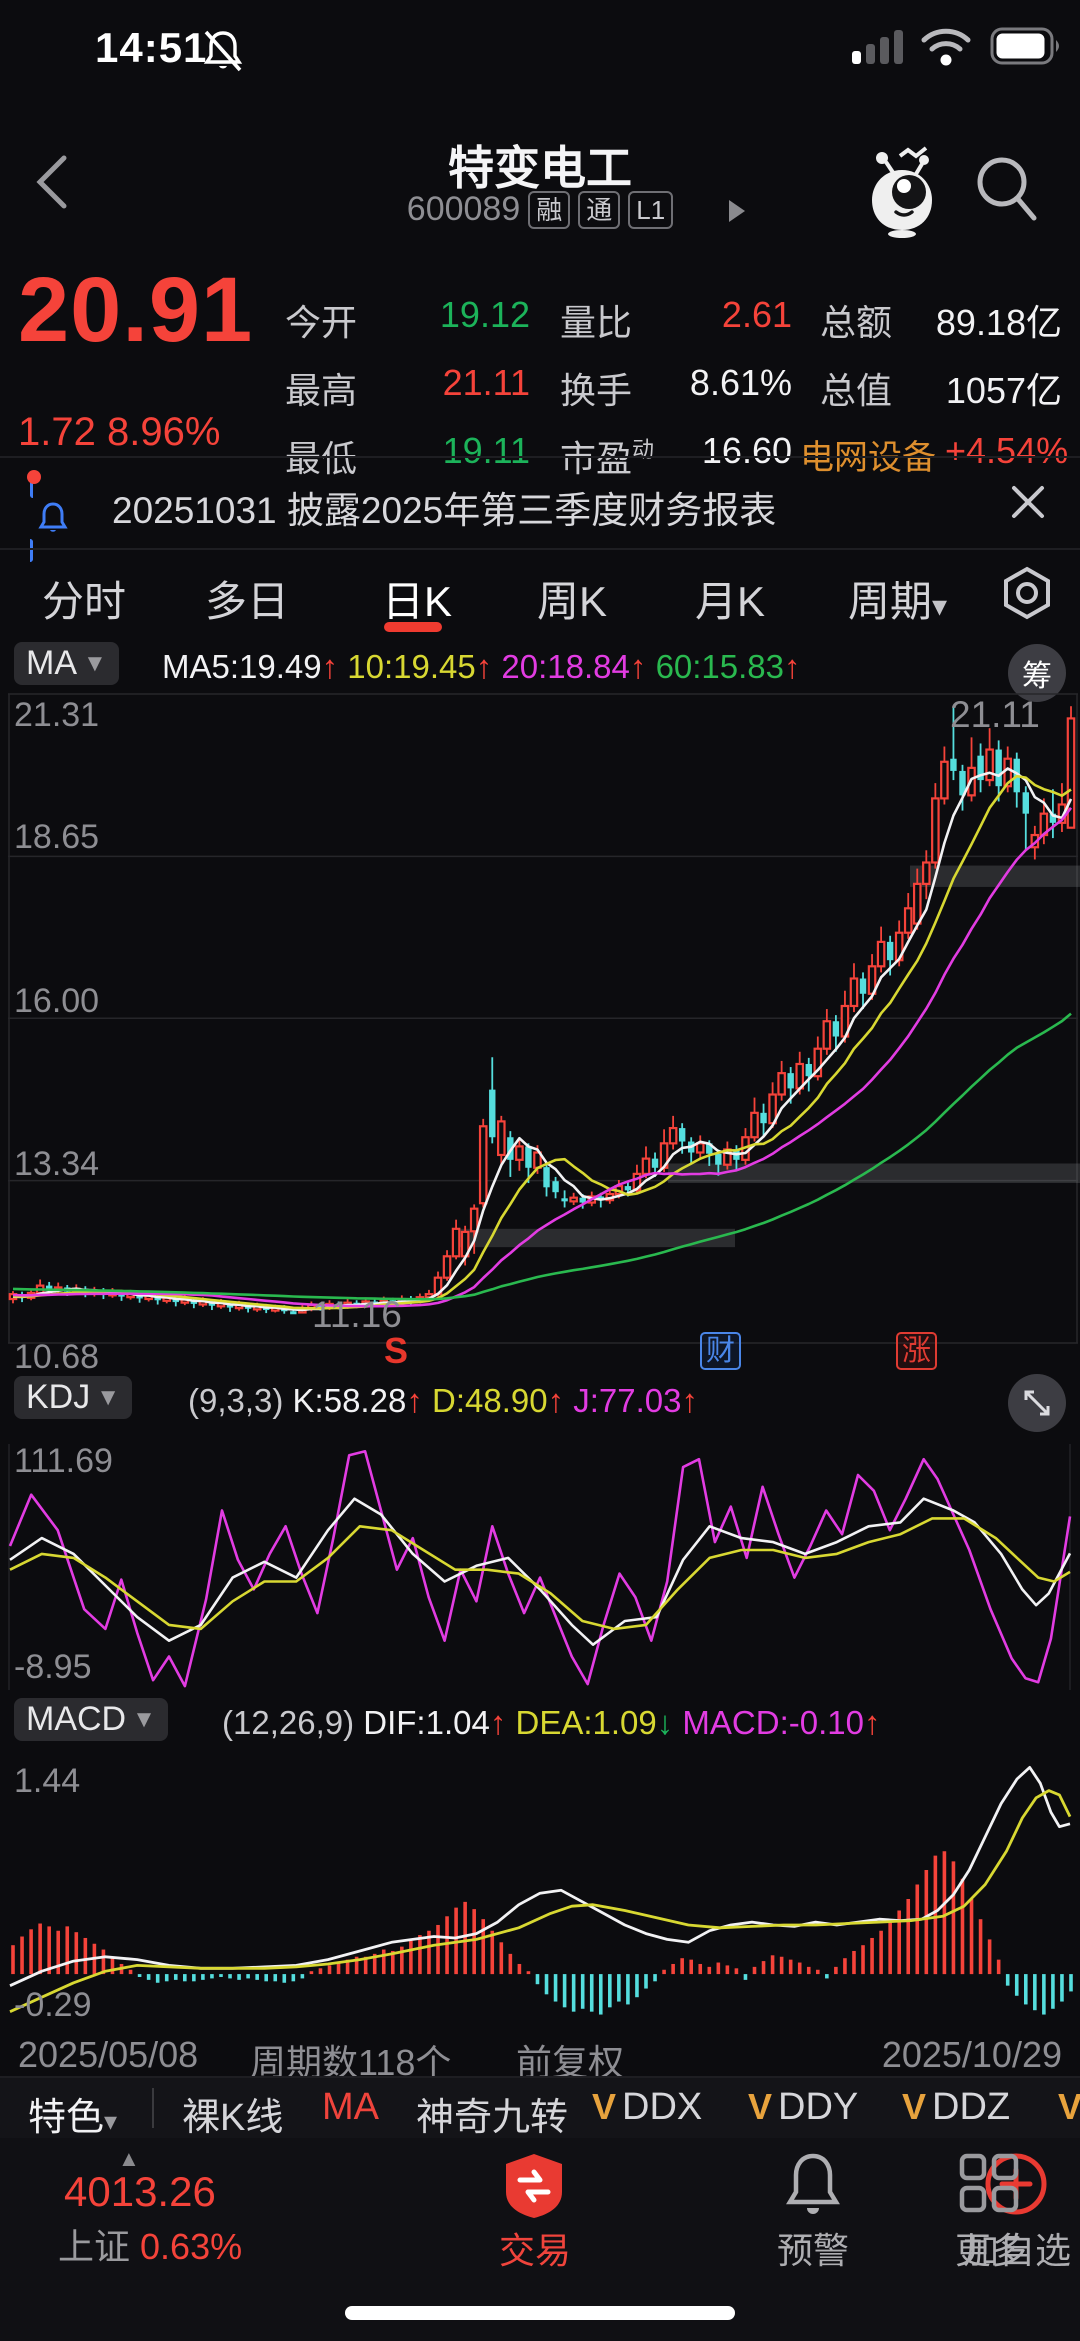 Image resolution: width=1080 pixels, height=2341 pixels. I want to click on finance-event-badge: 财, so click(721, 1351).